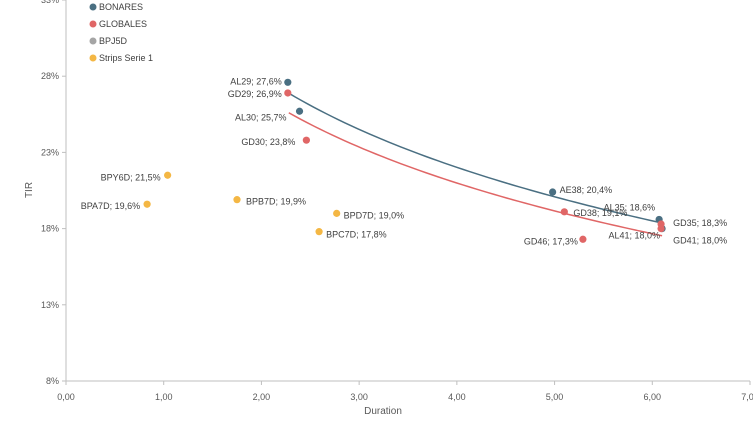 The height and width of the screenshot is (432, 753). What do you see at coordinates (551, 241) in the screenshot?
I see `data-label-gd46: GD46; 17,3%` at bounding box center [551, 241].